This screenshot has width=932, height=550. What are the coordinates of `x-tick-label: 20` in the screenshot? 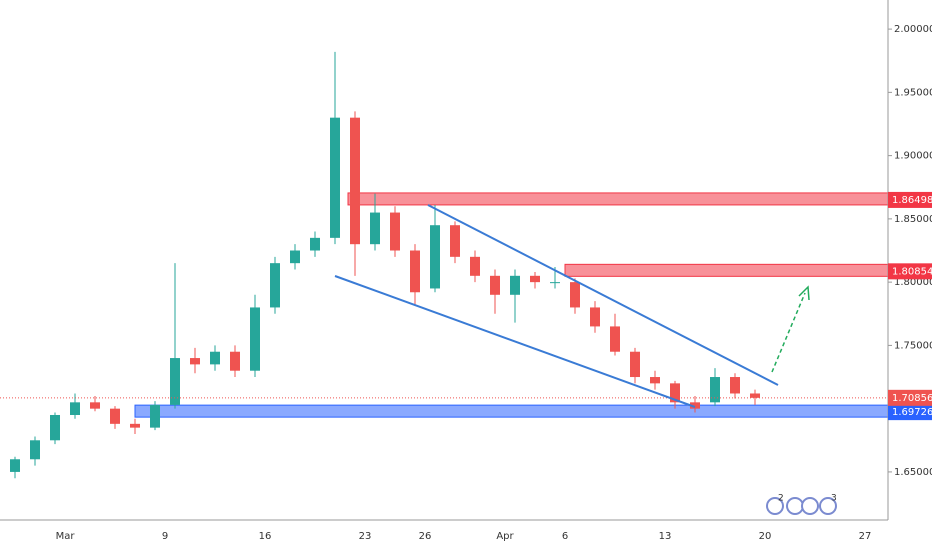 It's located at (765, 536).